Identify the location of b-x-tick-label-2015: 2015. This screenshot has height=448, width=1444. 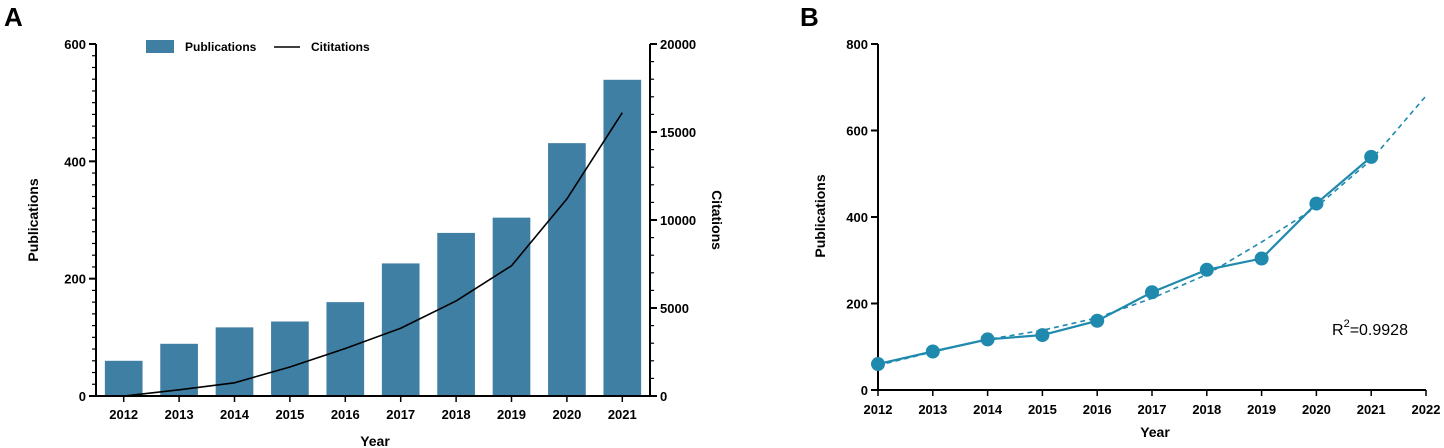
(1042, 409).